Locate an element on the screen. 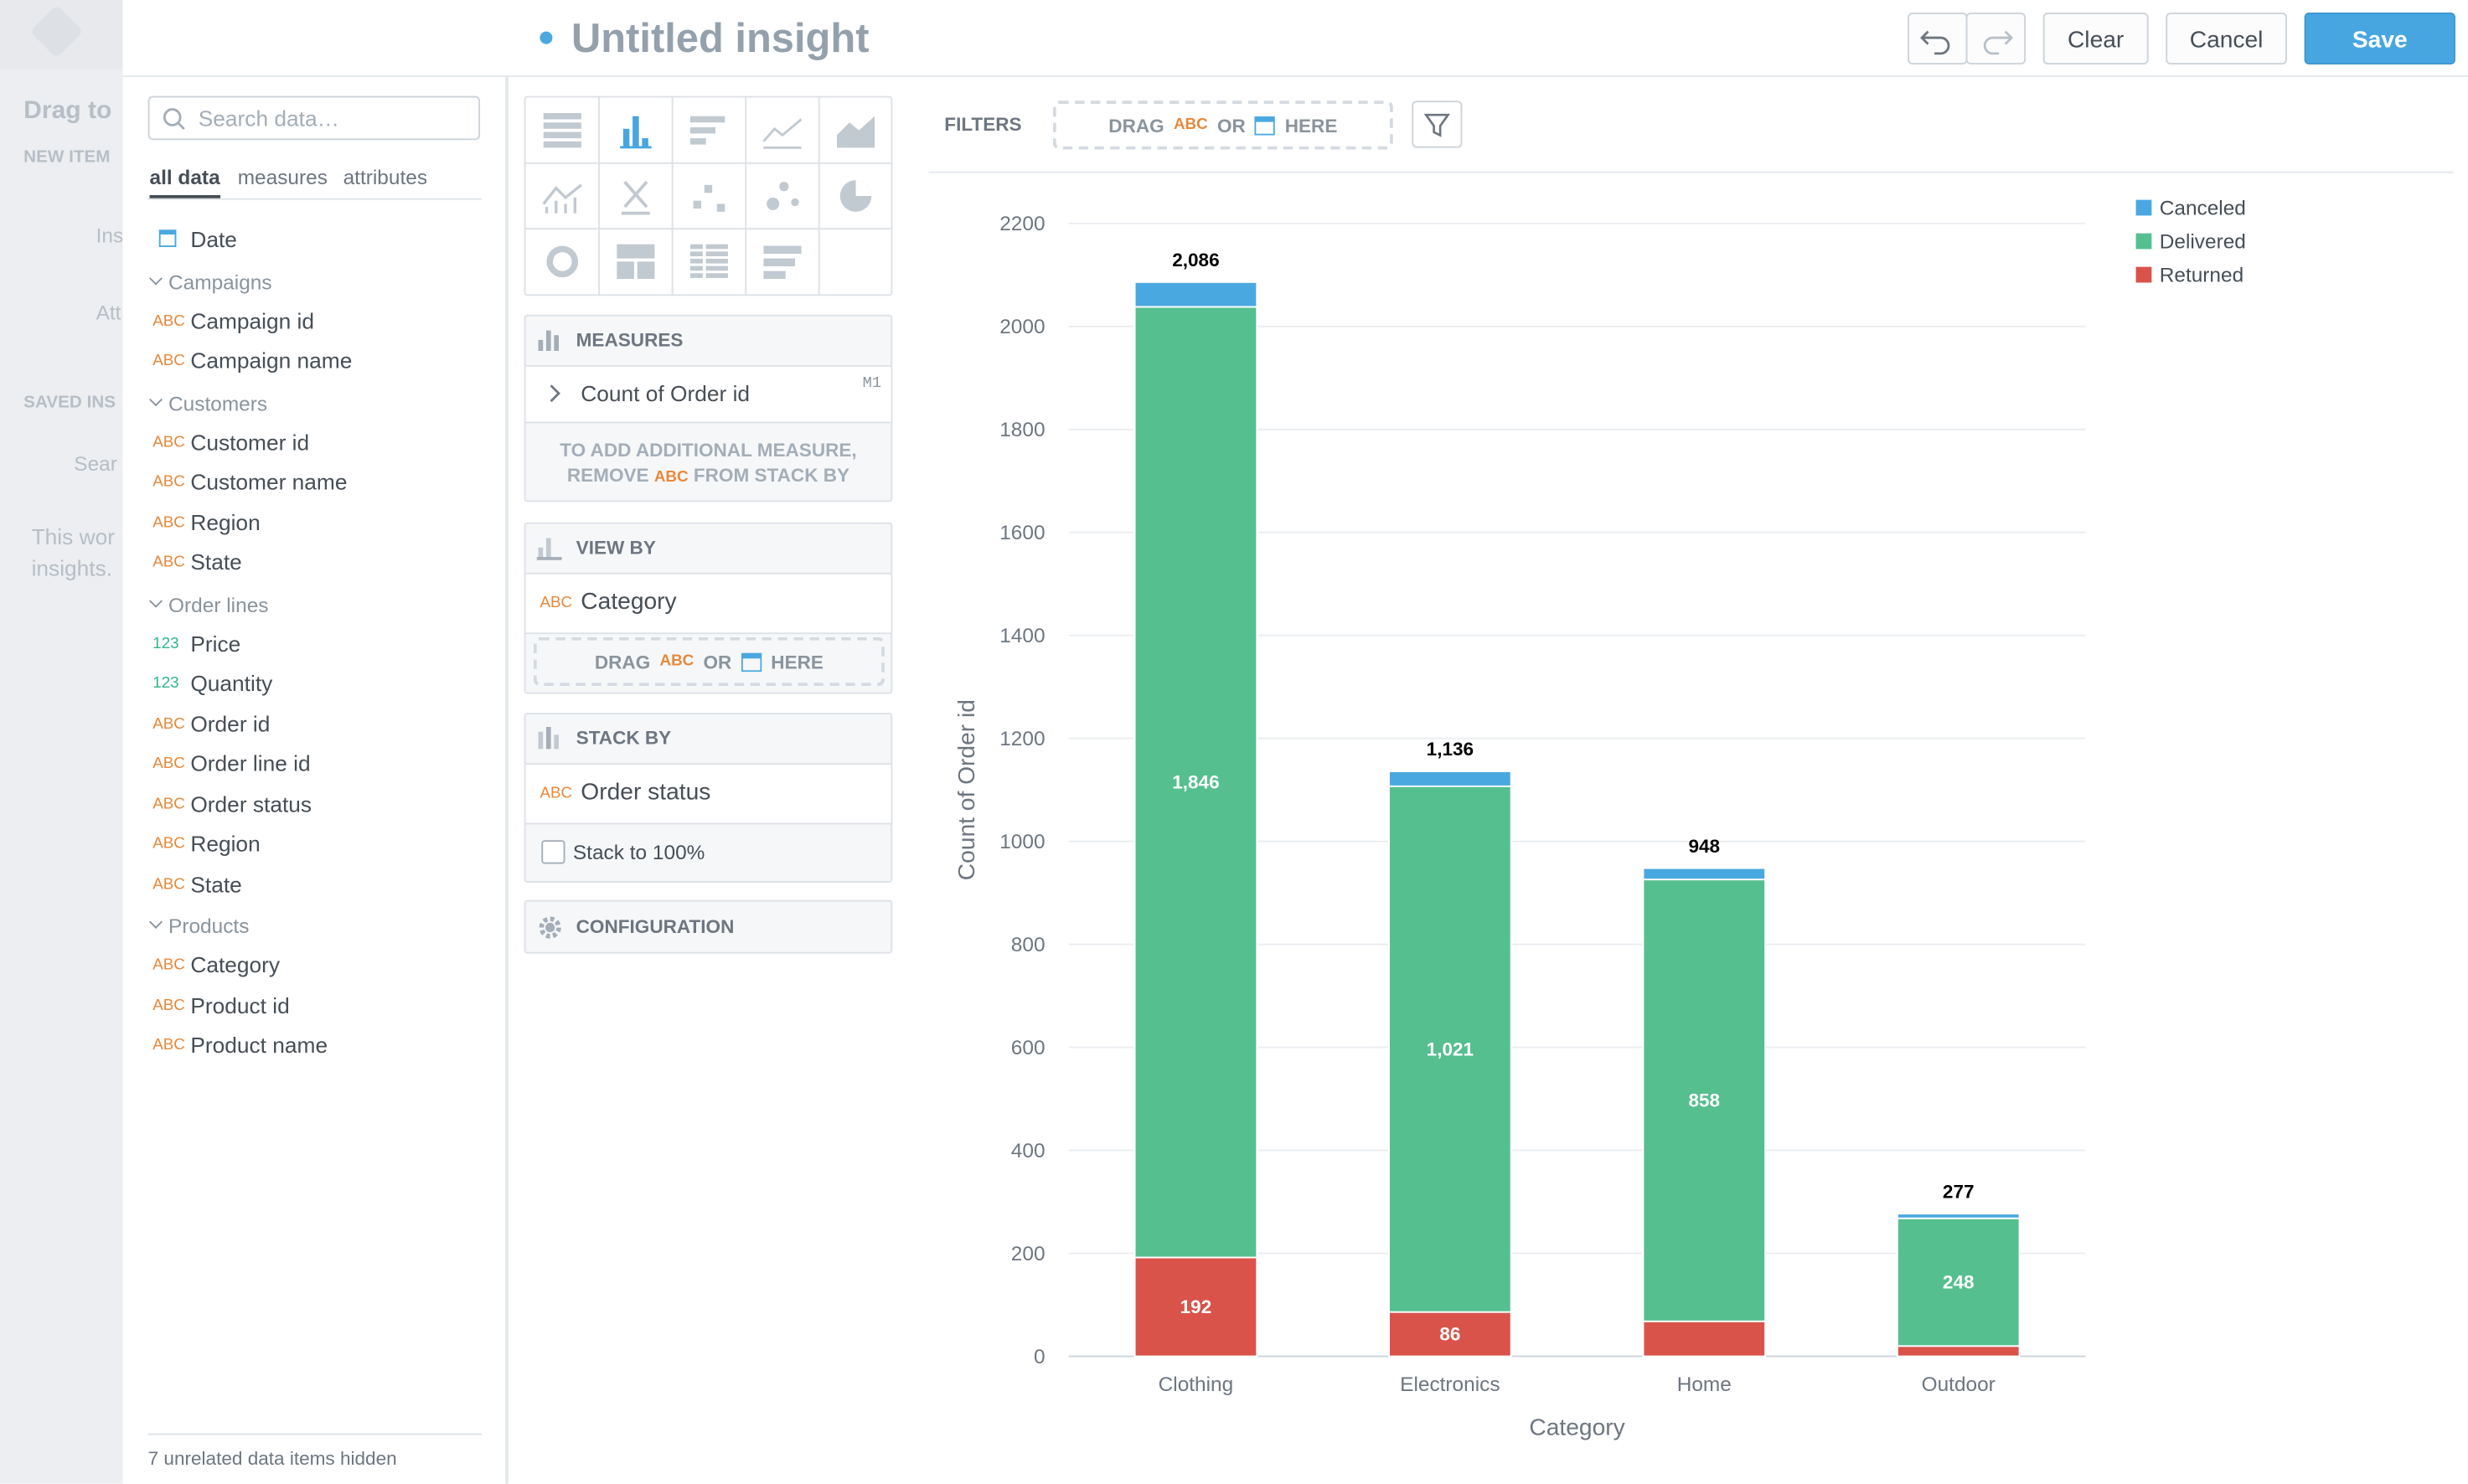  measure-item: Count of Order id M1 is located at coordinates (708, 394).